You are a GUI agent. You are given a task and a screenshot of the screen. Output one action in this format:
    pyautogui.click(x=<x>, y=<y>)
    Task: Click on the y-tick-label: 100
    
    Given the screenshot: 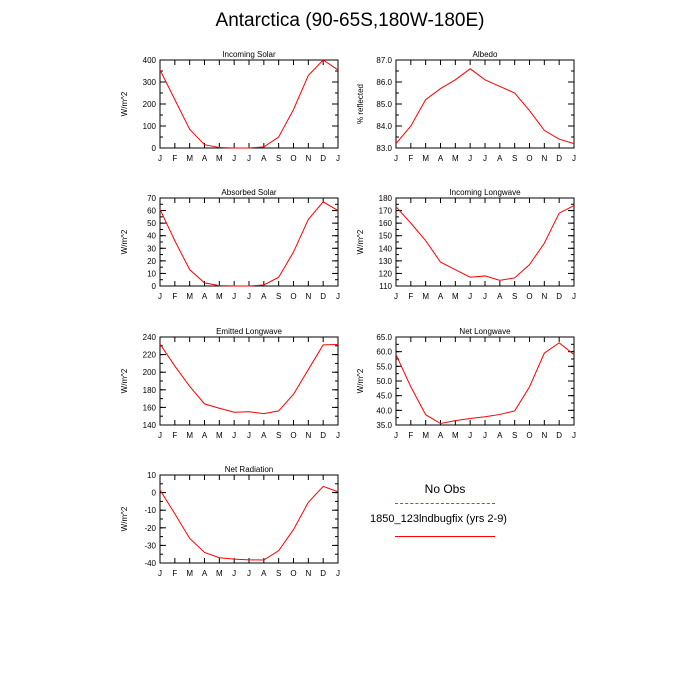 What is the action you would take?
    pyautogui.click(x=150, y=126)
    